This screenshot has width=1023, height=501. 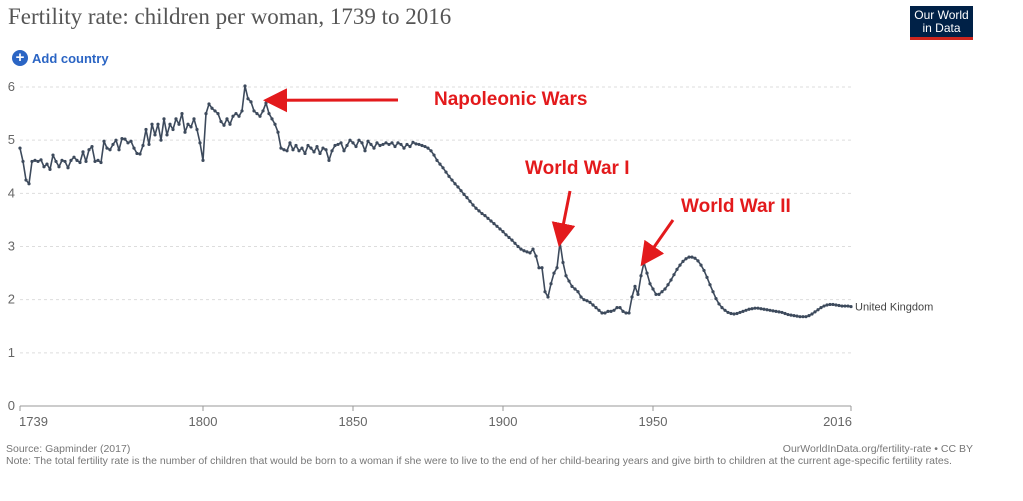 What do you see at coordinates (68, 449) in the screenshot?
I see `source-text: Source: Gapminder (2017)` at bounding box center [68, 449].